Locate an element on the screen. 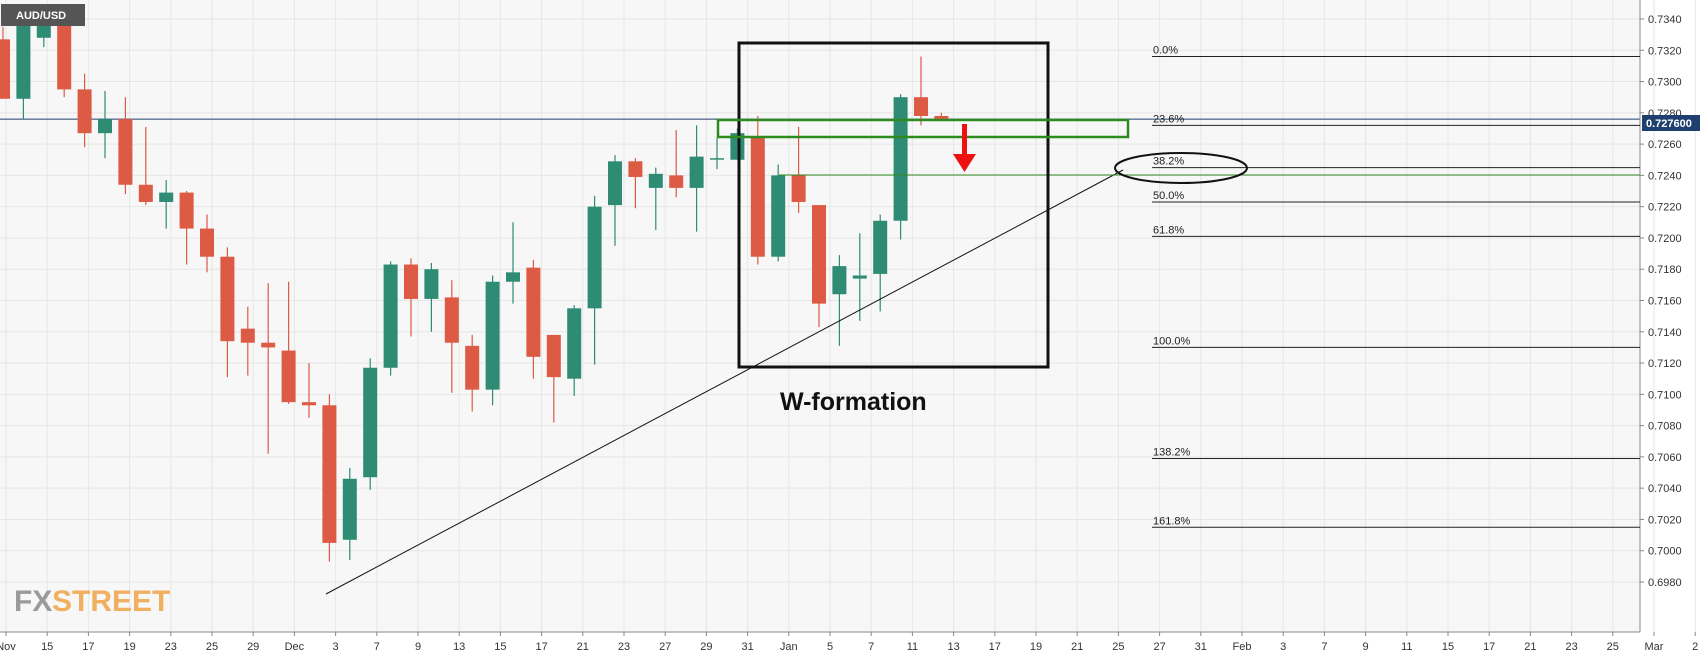 The width and height of the screenshot is (1707, 655). y-tick-label: 0.7060 is located at coordinates (1665, 458).